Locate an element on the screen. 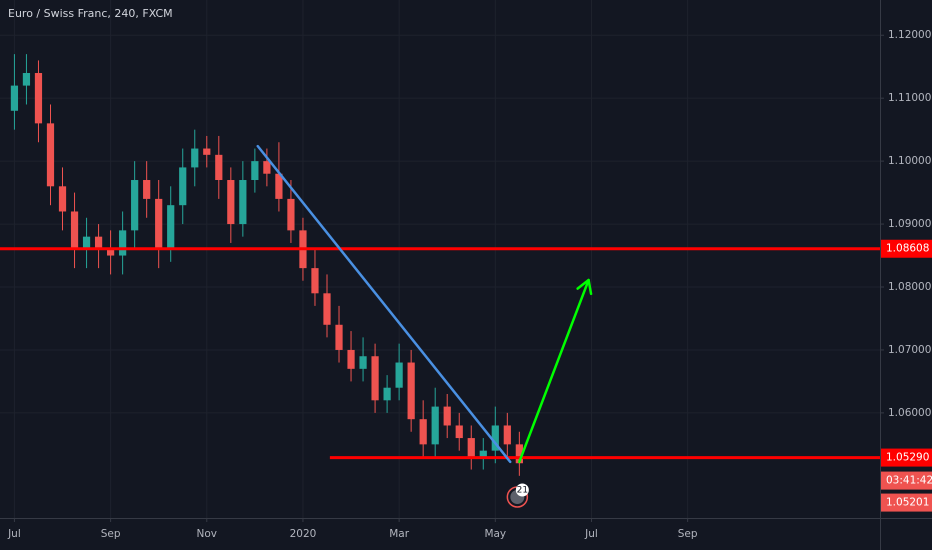 The height and width of the screenshot is (550, 932). y-tick-label: 1.12000 is located at coordinates (909, 35).